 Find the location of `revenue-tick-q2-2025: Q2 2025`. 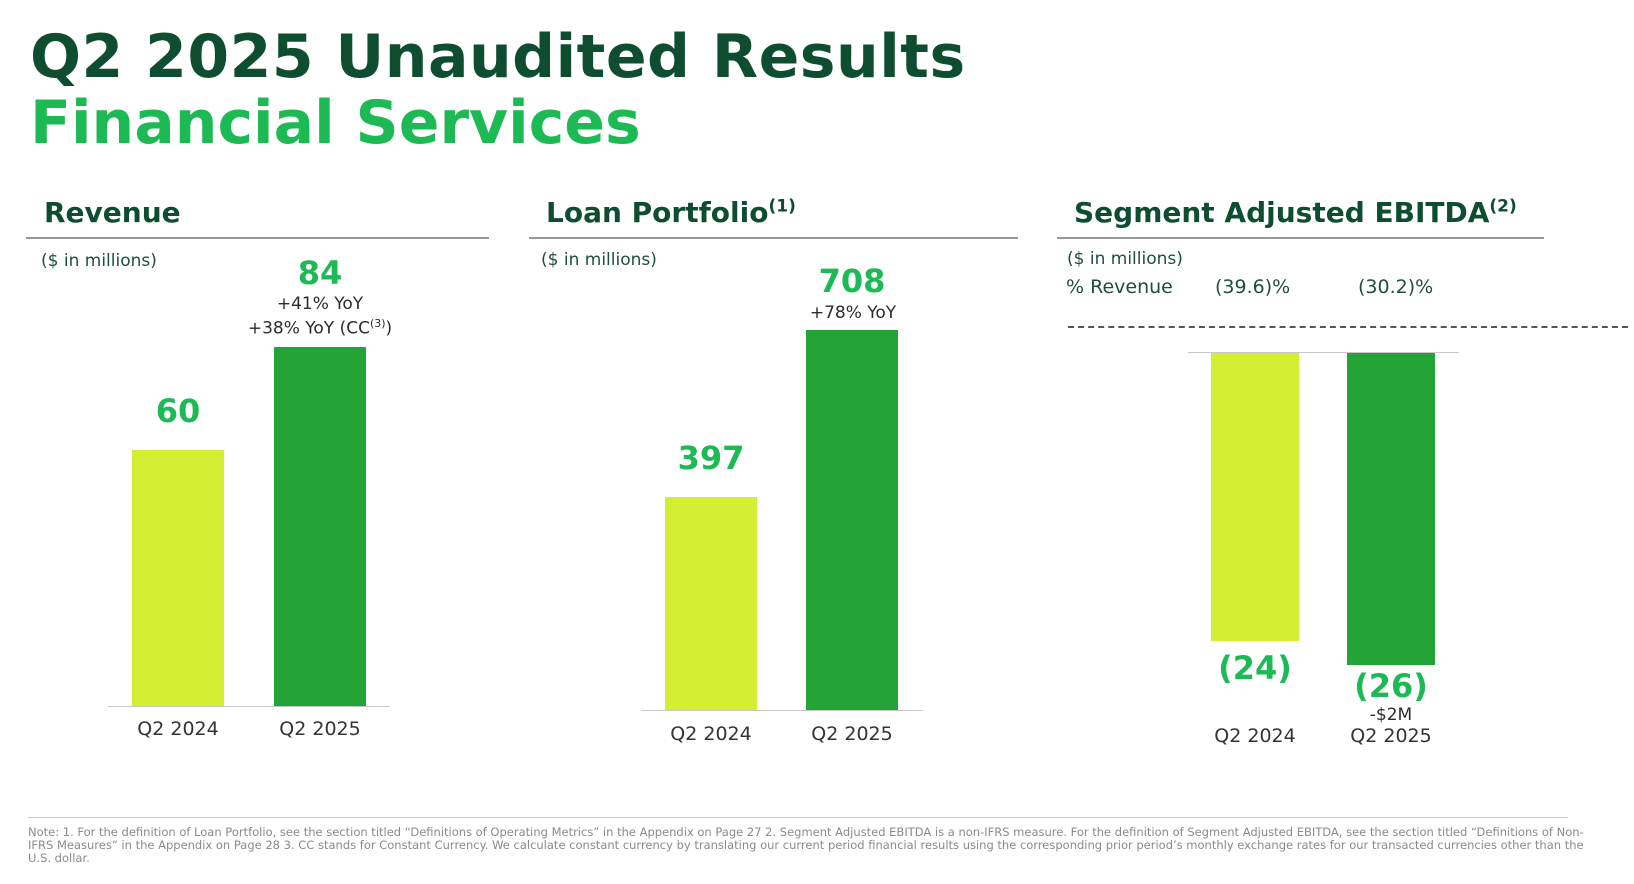

revenue-tick-q2-2025: Q2 2025 is located at coordinates (320, 729).